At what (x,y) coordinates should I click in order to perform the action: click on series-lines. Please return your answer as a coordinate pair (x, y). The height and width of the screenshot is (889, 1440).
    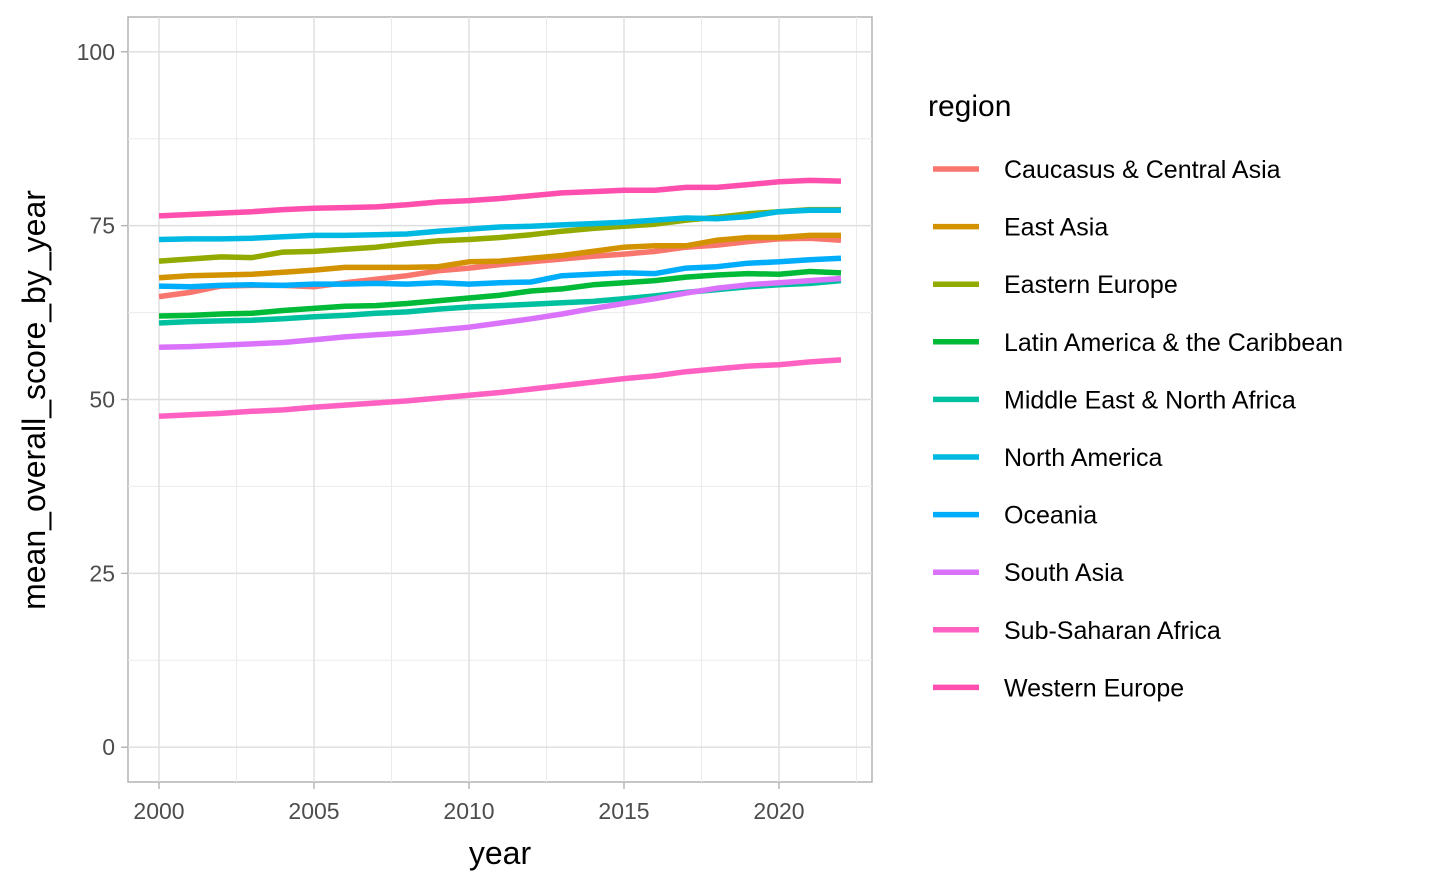
    Looking at the image, I should click on (500, 298).